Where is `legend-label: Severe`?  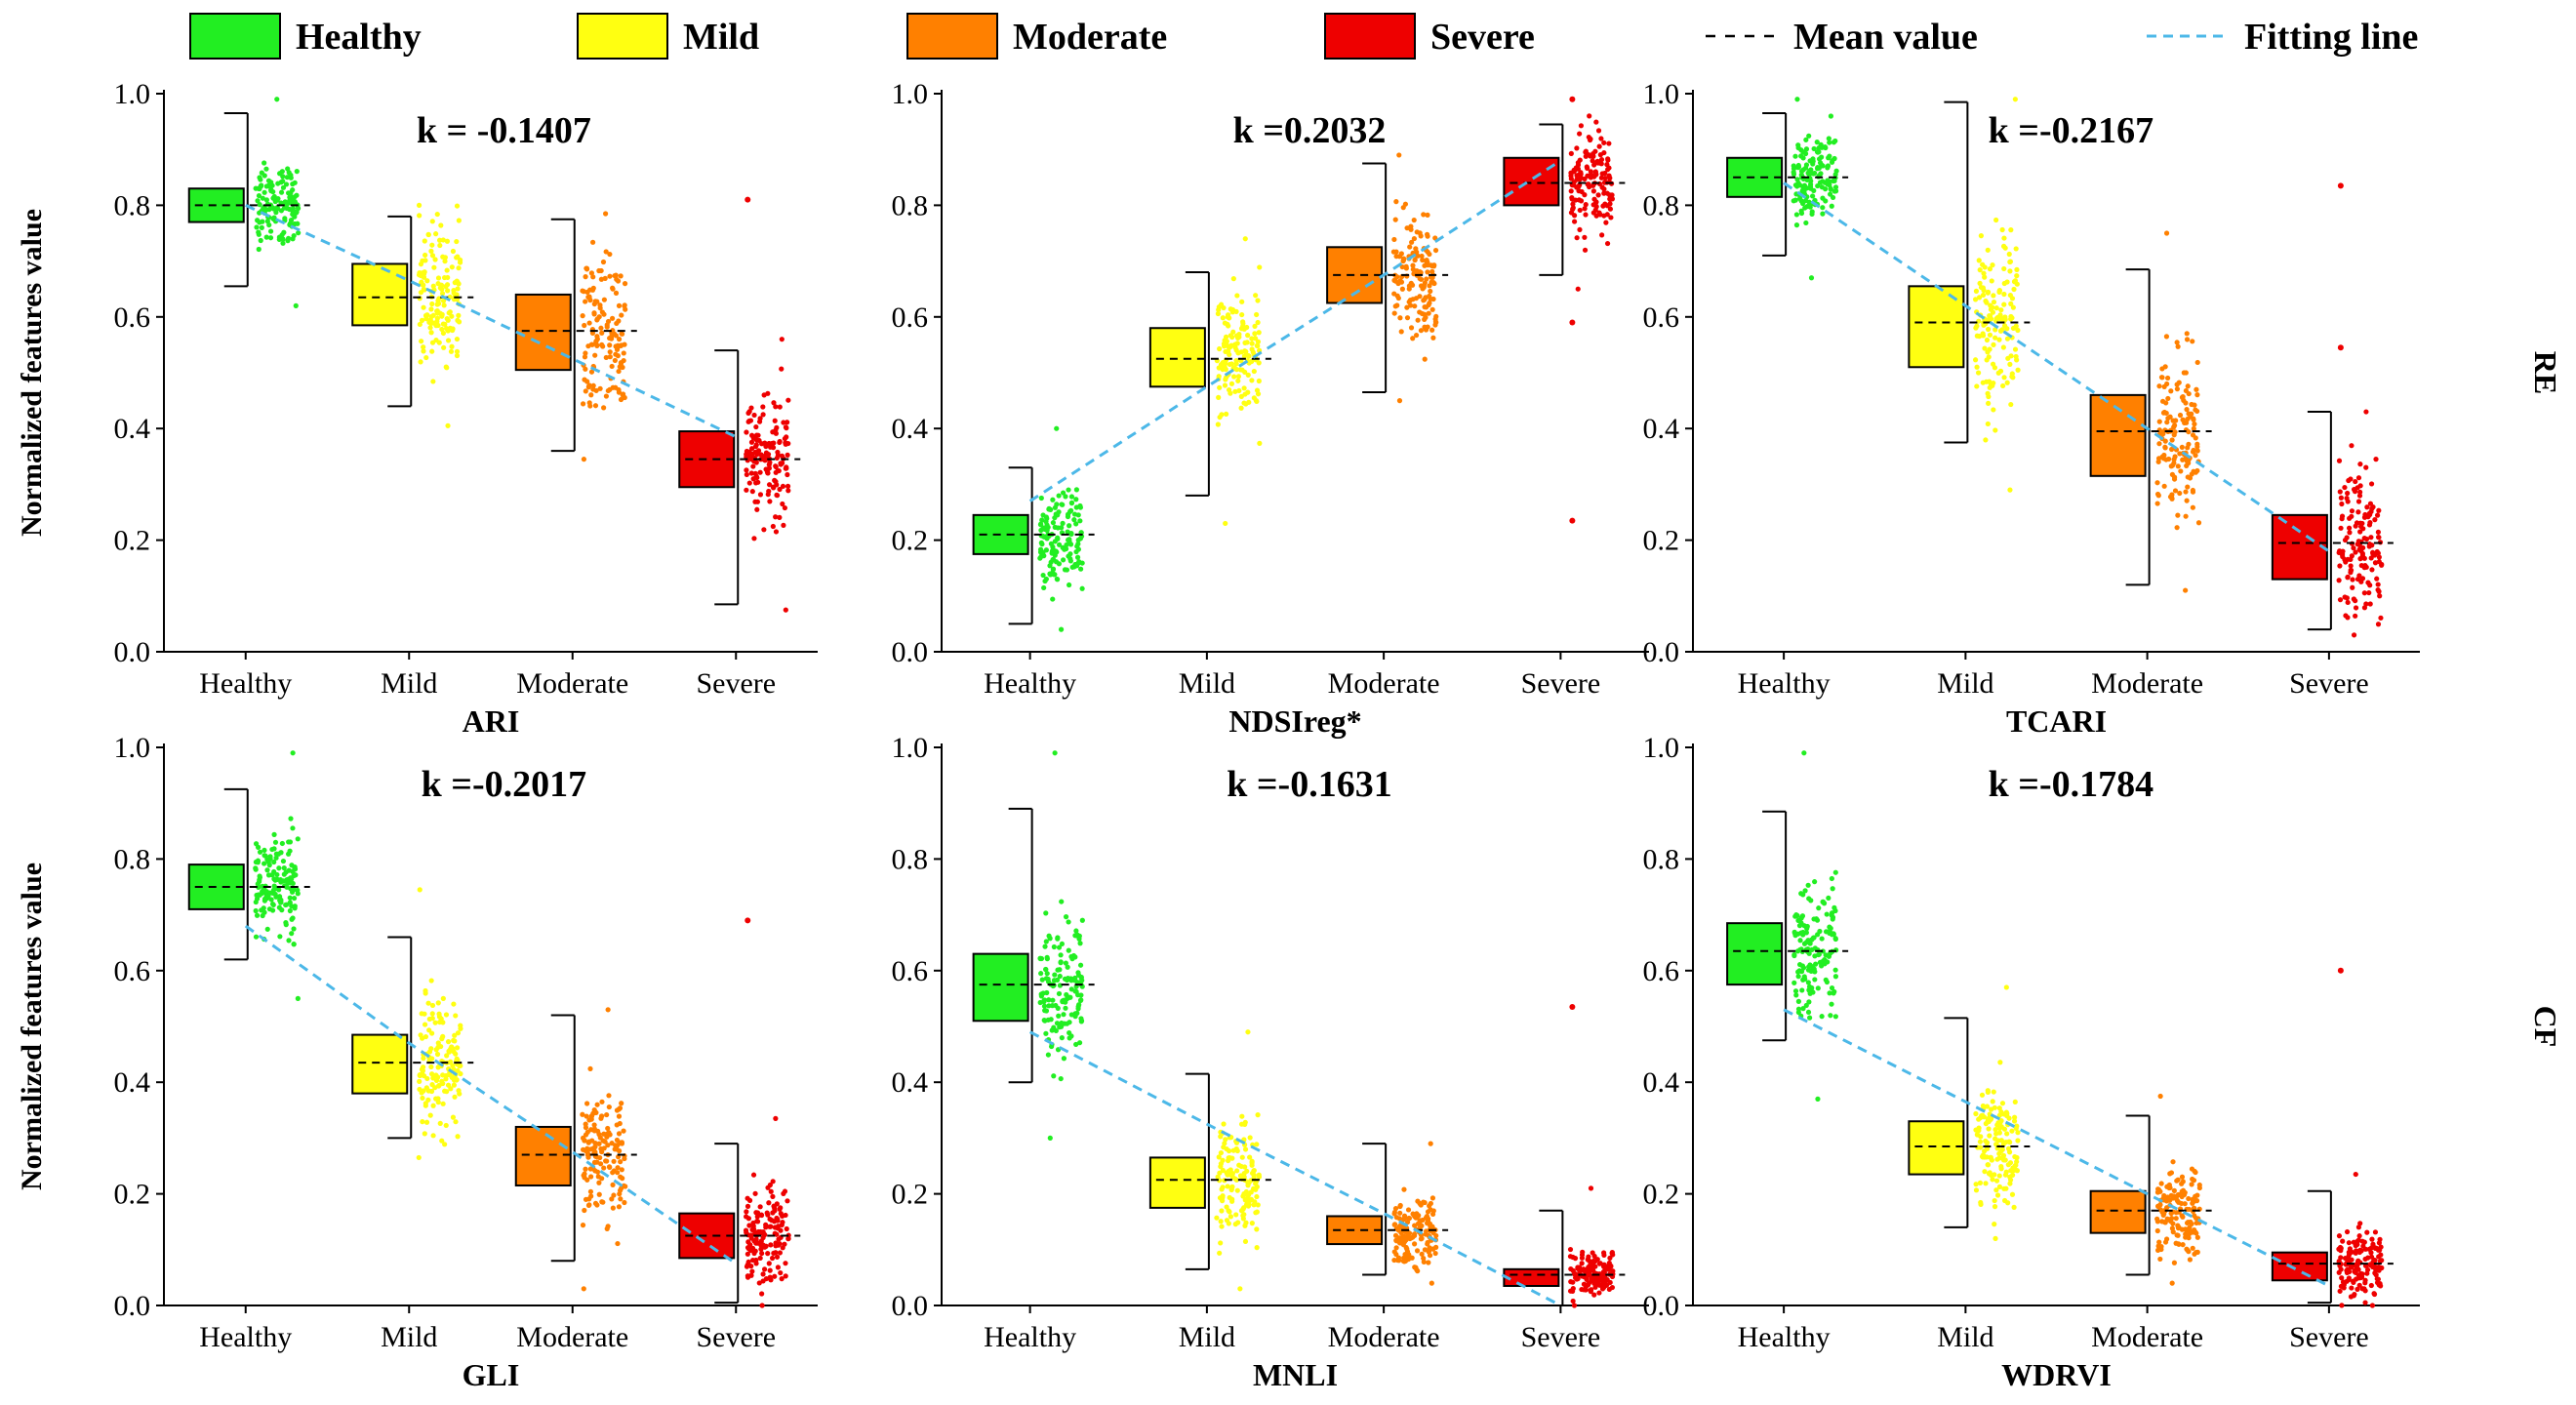
legend-label: Severe is located at coordinates (1482, 37).